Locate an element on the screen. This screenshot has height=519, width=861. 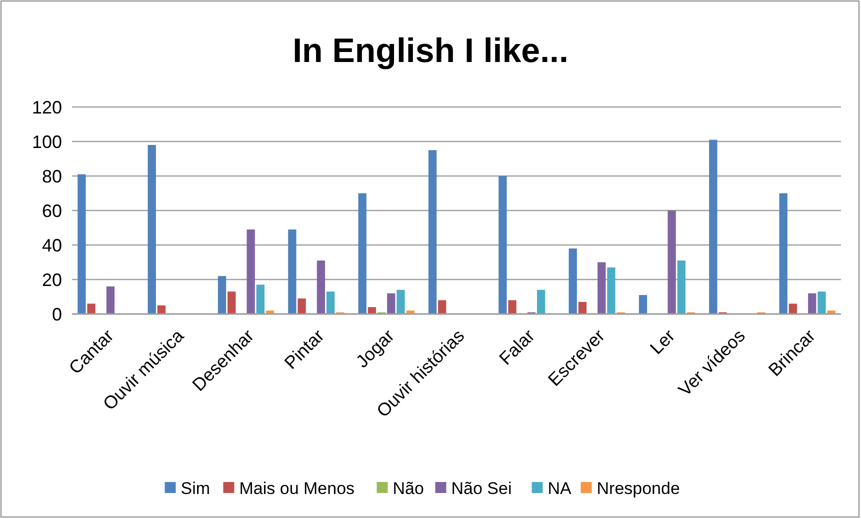
x-tick-label: Ler is located at coordinates (662, 342).